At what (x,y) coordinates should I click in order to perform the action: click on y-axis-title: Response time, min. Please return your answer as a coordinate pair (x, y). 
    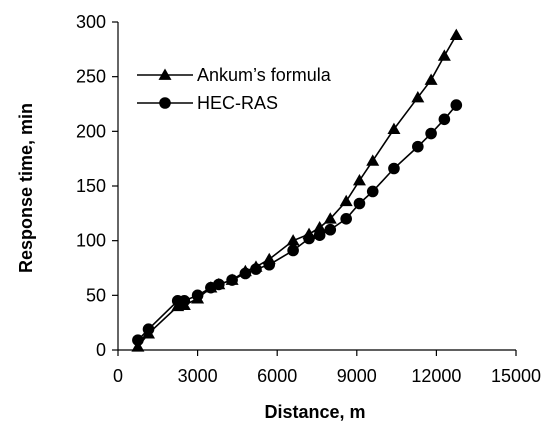
    Looking at the image, I should click on (26, 188).